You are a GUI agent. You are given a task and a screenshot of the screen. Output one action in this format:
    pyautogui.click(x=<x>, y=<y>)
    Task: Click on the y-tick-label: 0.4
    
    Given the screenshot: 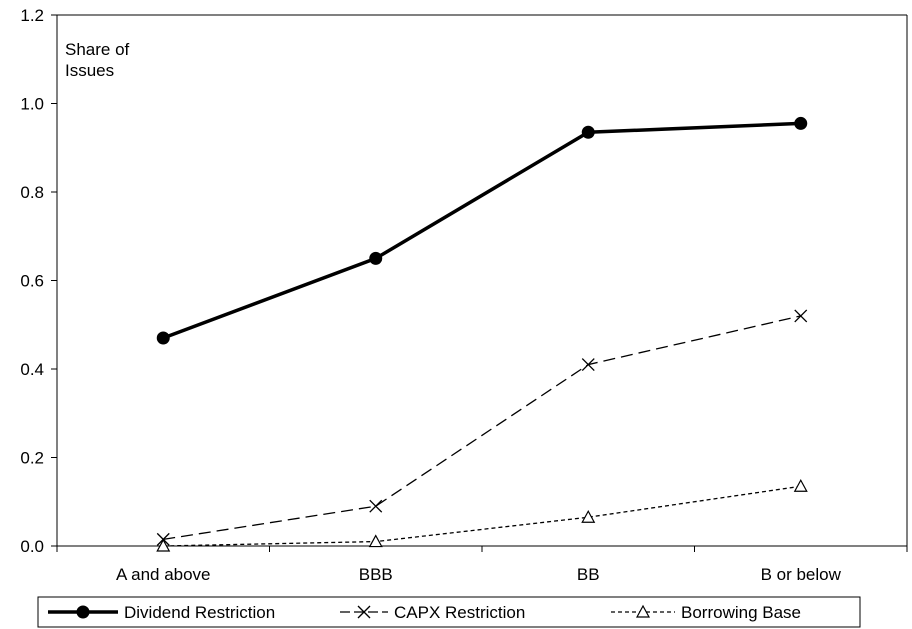 What is the action you would take?
    pyautogui.click(x=32, y=369)
    